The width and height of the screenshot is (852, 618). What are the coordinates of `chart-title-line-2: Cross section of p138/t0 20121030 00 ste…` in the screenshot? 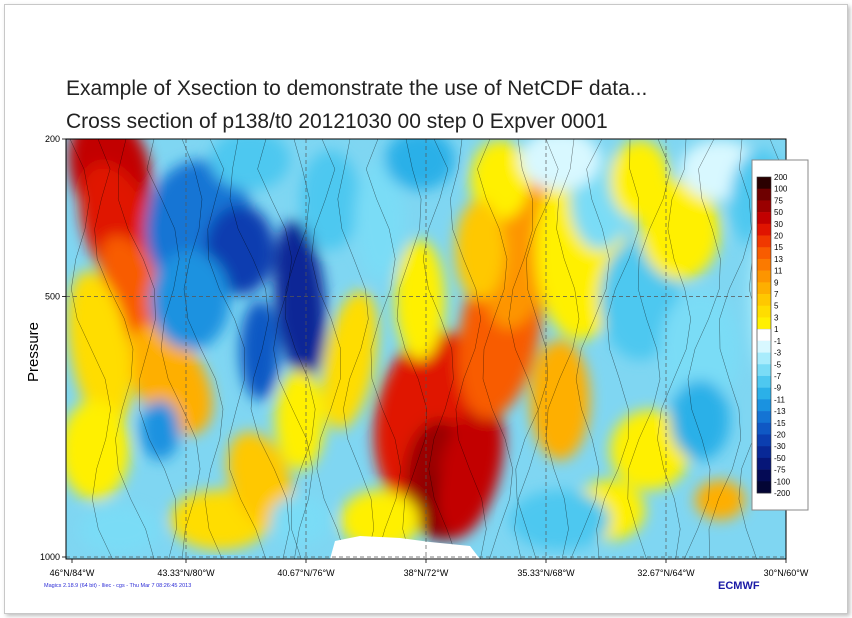 It's located at (337, 121).